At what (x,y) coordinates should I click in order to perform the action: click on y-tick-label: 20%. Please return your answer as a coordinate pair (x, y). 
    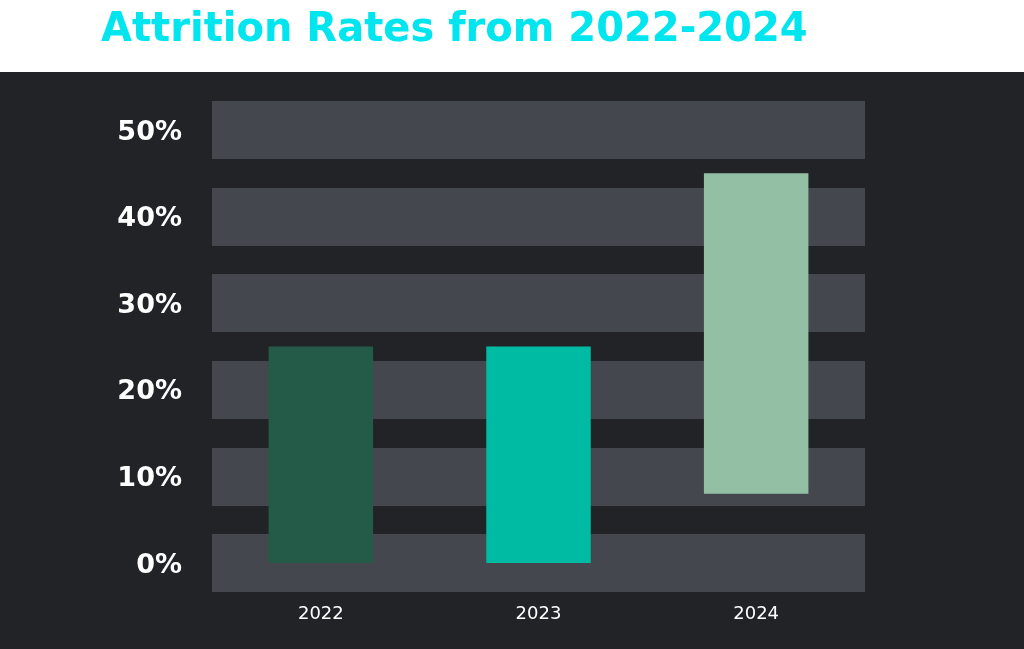
    Looking at the image, I should click on (149, 390).